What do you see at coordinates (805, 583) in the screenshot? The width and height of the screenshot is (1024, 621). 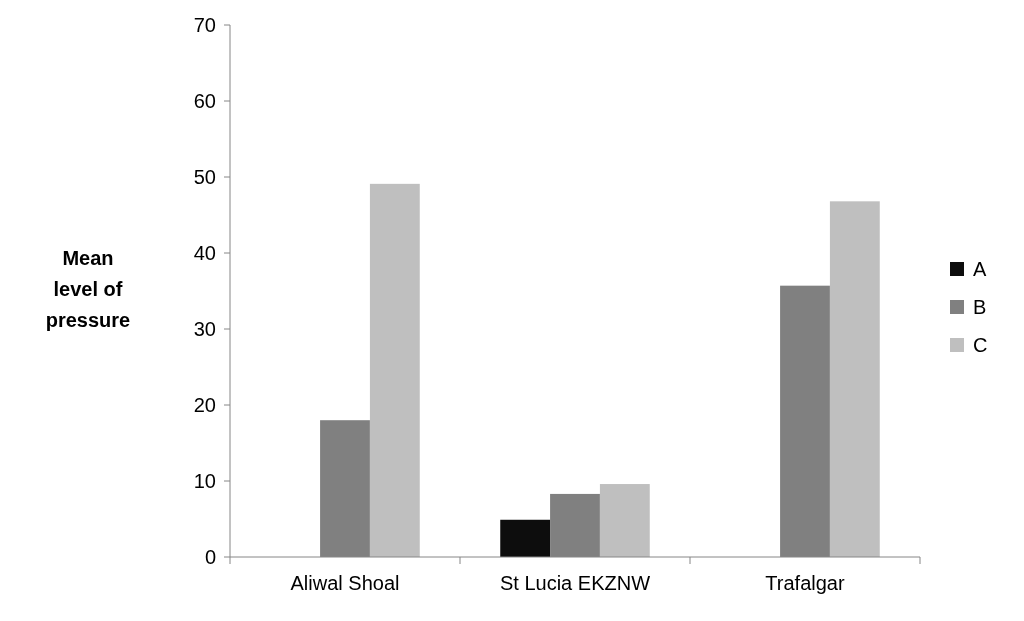 I see `x-tick-label: Trafalgar` at bounding box center [805, 583].